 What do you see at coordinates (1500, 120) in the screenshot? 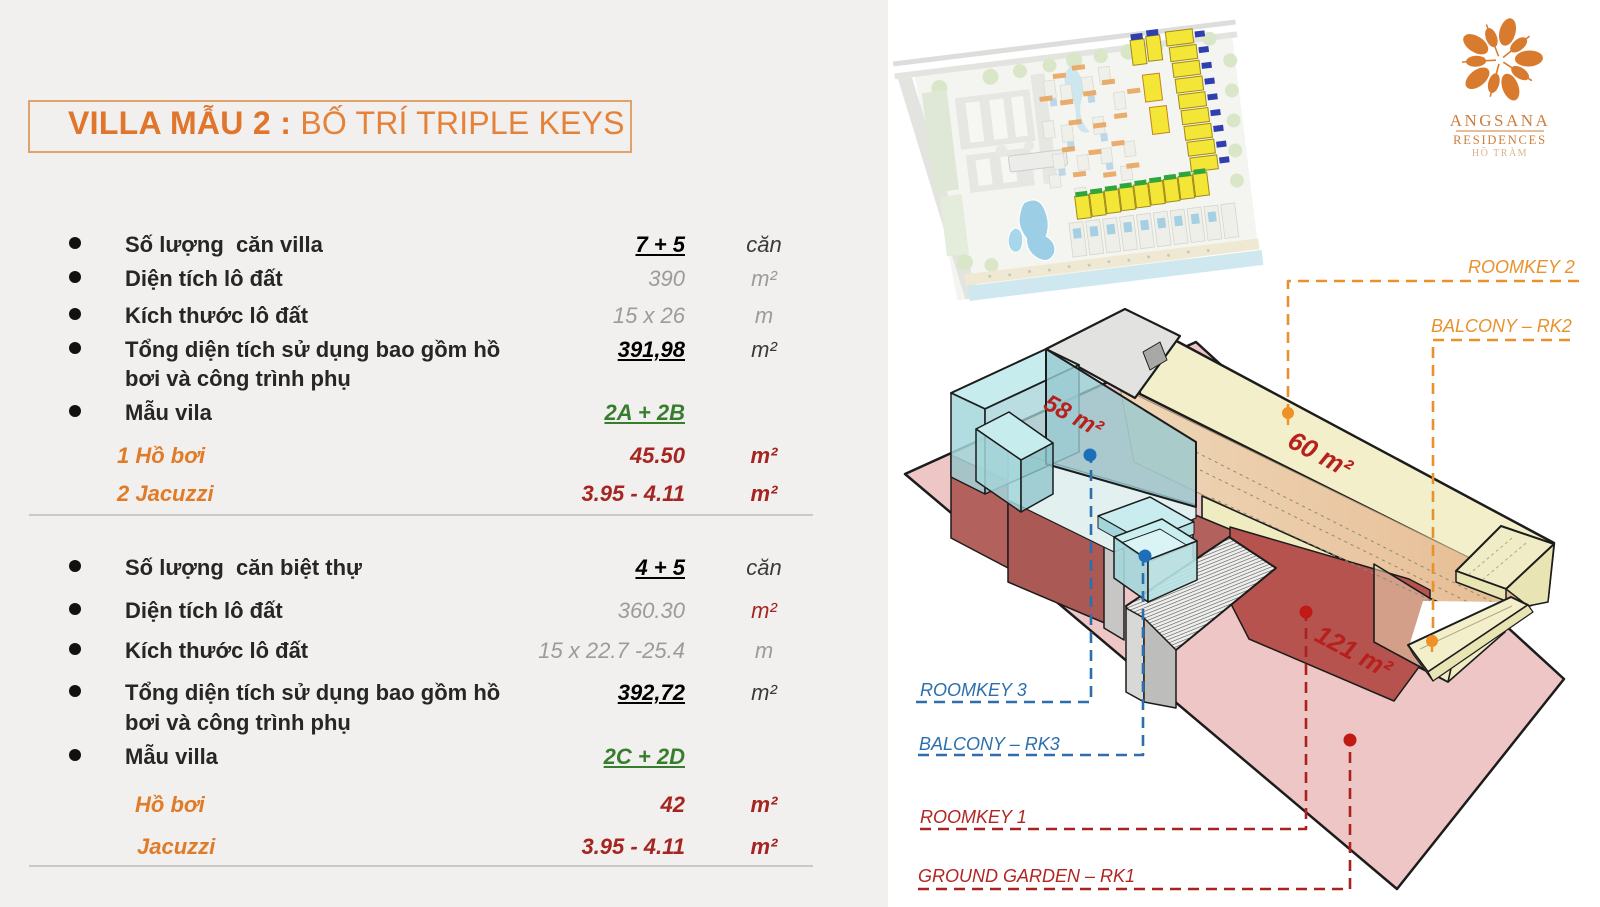
I see `svg-text: ANGSANA` at bounding box center [1500, 120].